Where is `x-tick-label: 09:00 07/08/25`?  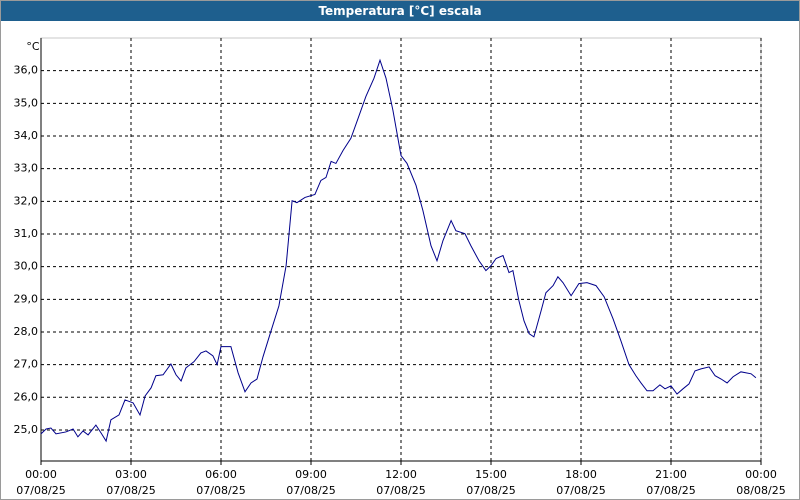
x-tick-label: 09:00 07/08/25 is located at coordinates (311, 482).